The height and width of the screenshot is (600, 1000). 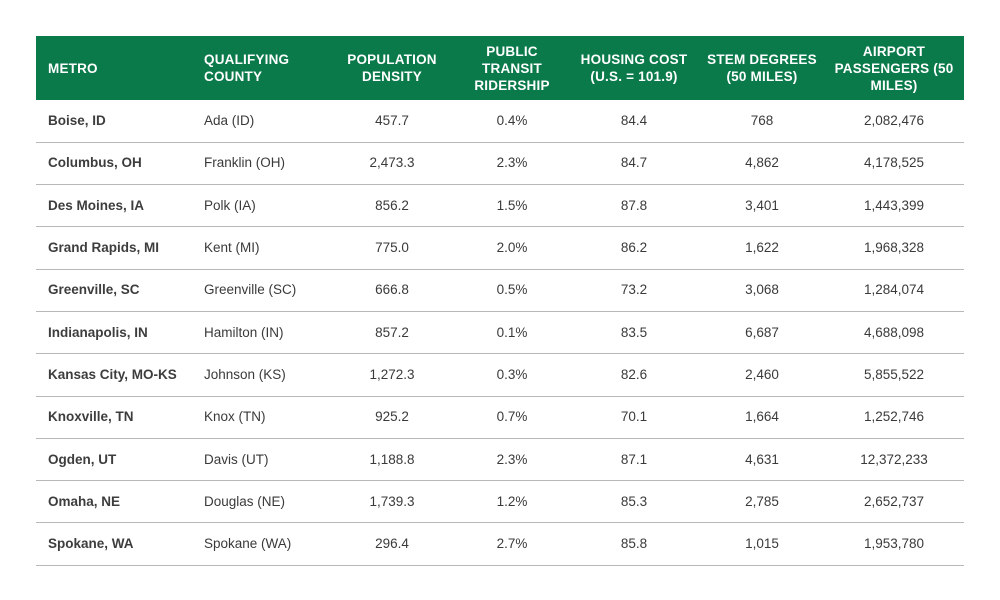 I want to click on cell-population-density: 775.0, so click(x=392, y=248).